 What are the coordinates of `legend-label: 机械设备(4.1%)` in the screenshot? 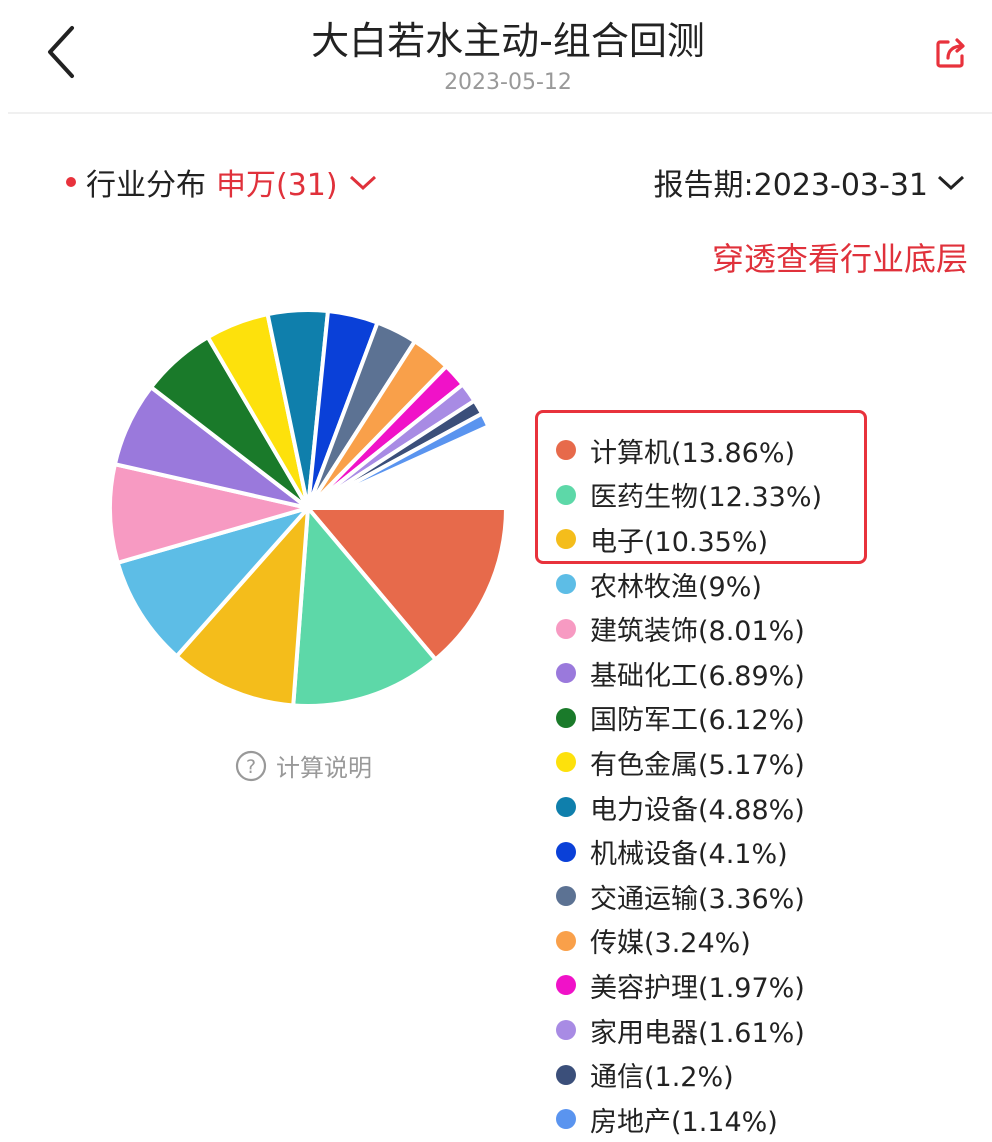 It's located at (689, 855).